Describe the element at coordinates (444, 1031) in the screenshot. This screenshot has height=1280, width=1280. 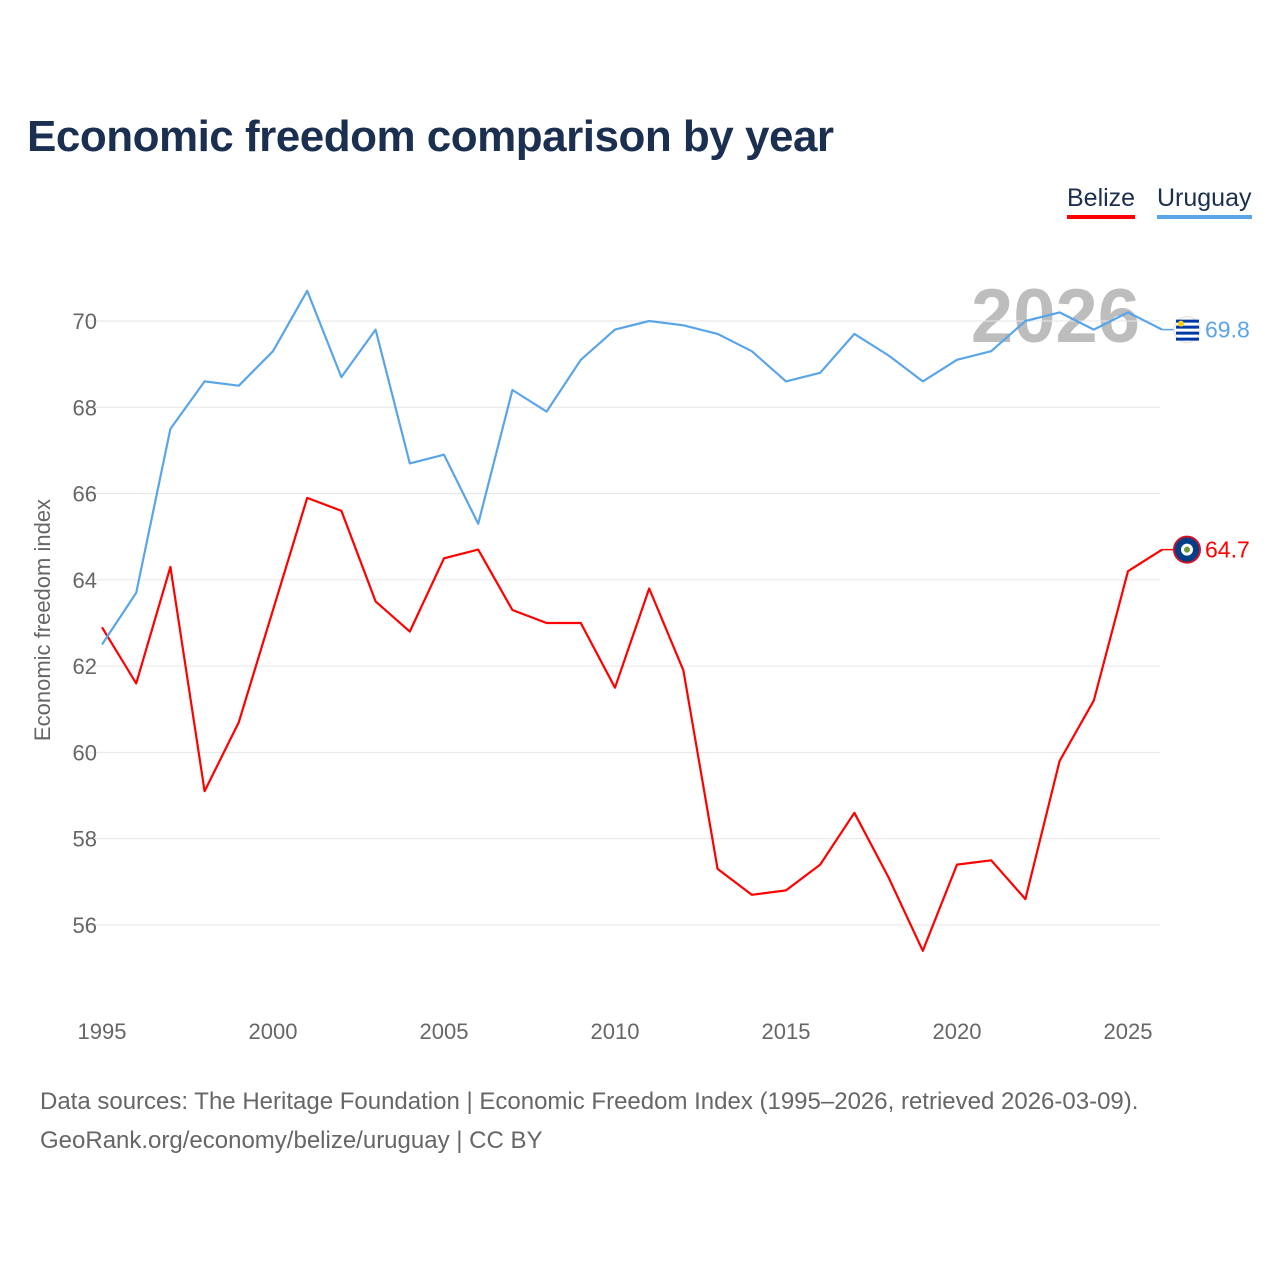
I see `x-tick-label: 2005` at that location.